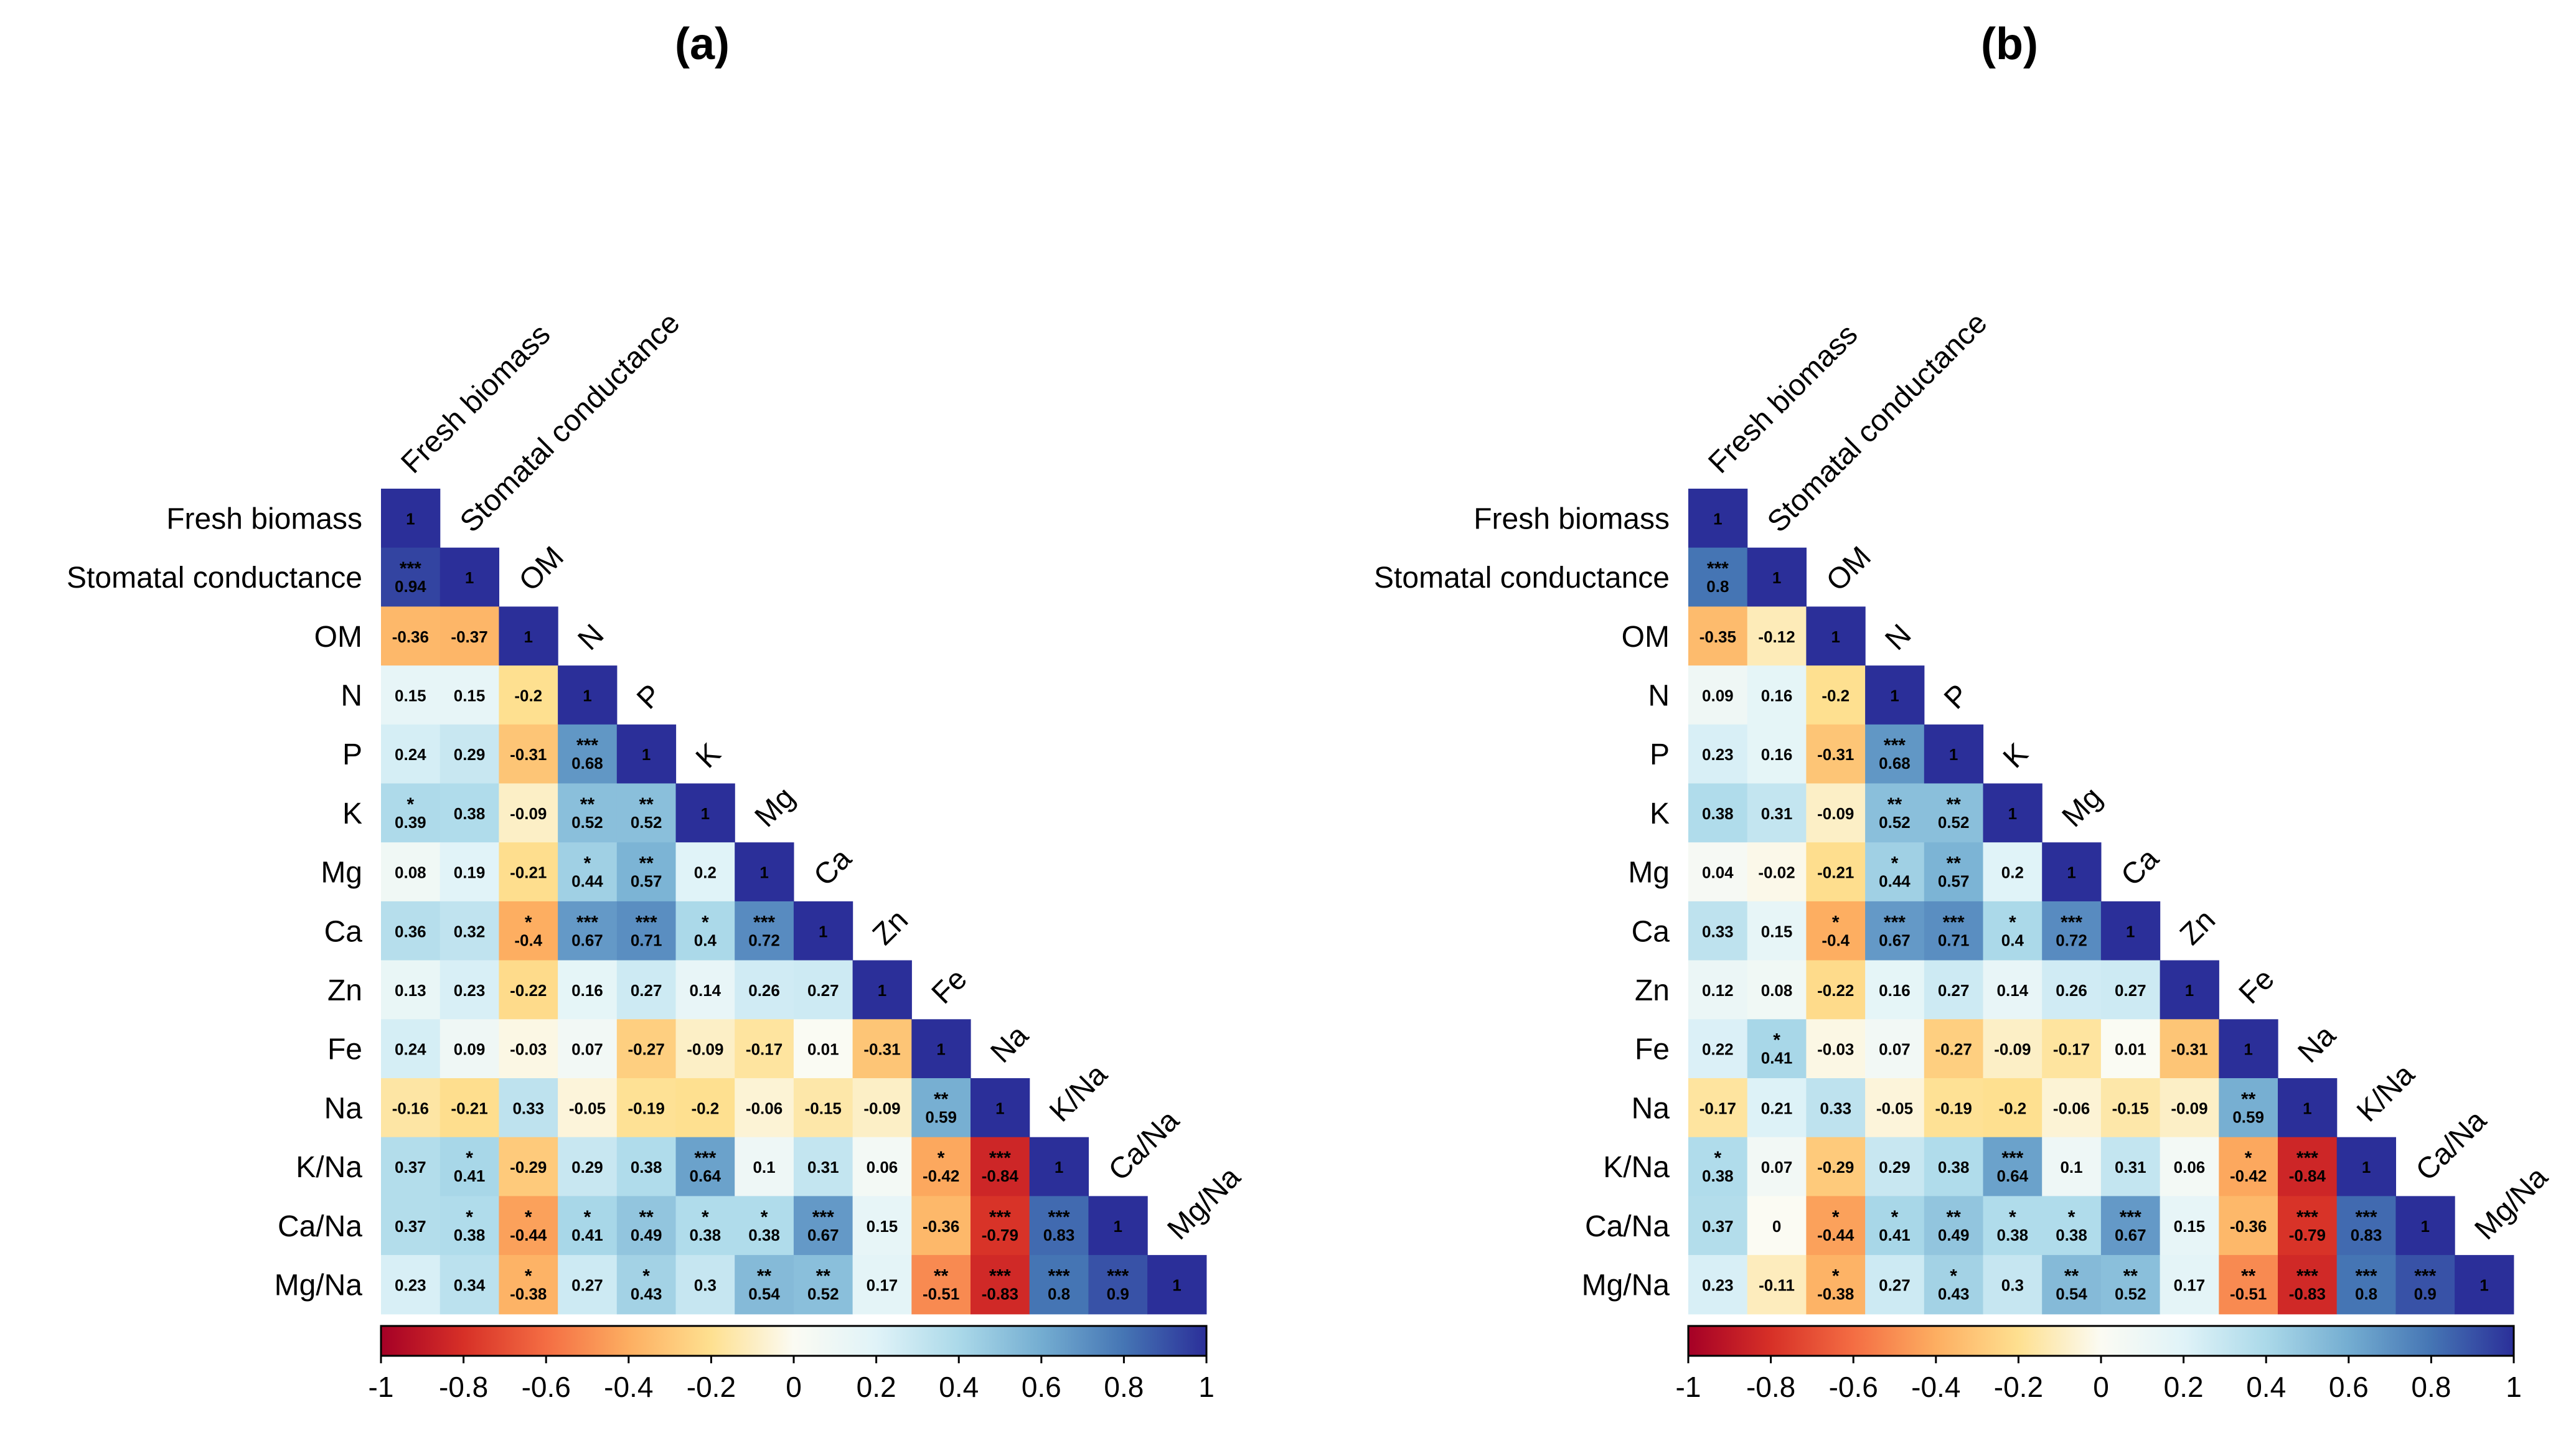 The height and width of the screenshot is (1433, 2576). What do you see at coordinates (1953, 804) in the screenshot?
I see `cell-significance: **` at bounding box center [1953, 804].